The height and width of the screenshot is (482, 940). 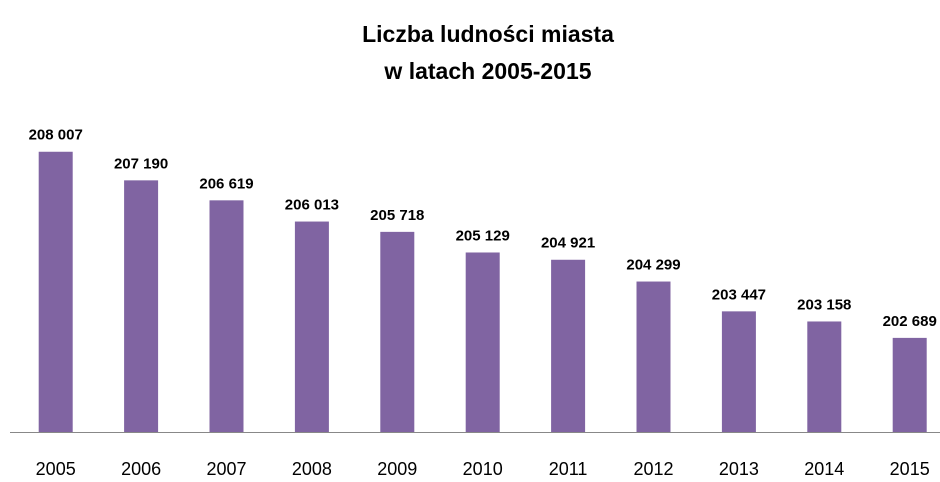 I want to click on value-label: 206 013, so click(x=312, y=205).